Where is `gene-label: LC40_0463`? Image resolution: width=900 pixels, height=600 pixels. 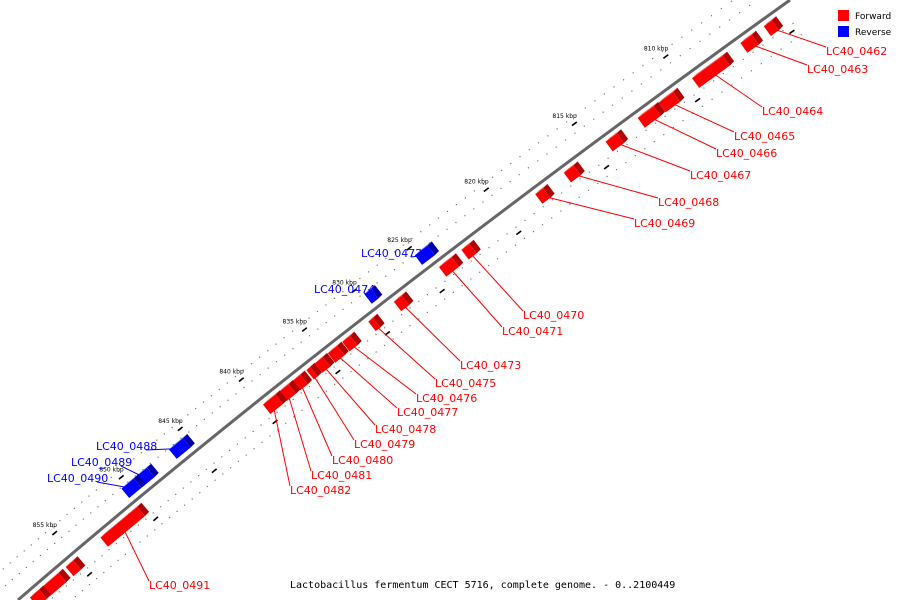 gene-label: LC40_0463 is located at coordinates (837, 69).